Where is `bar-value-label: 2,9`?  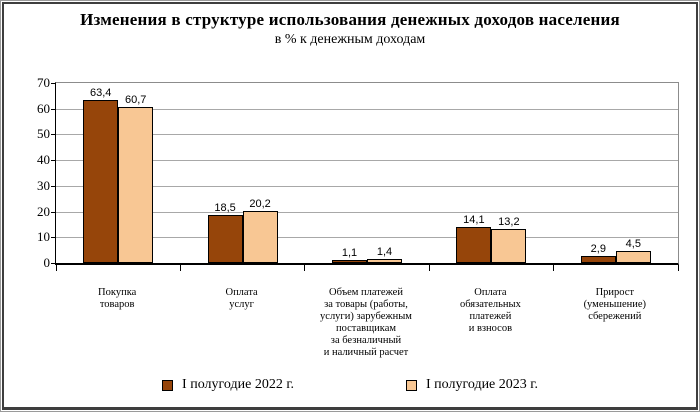
bar-value-label: 2,9 is located at coordinates (598, 249).